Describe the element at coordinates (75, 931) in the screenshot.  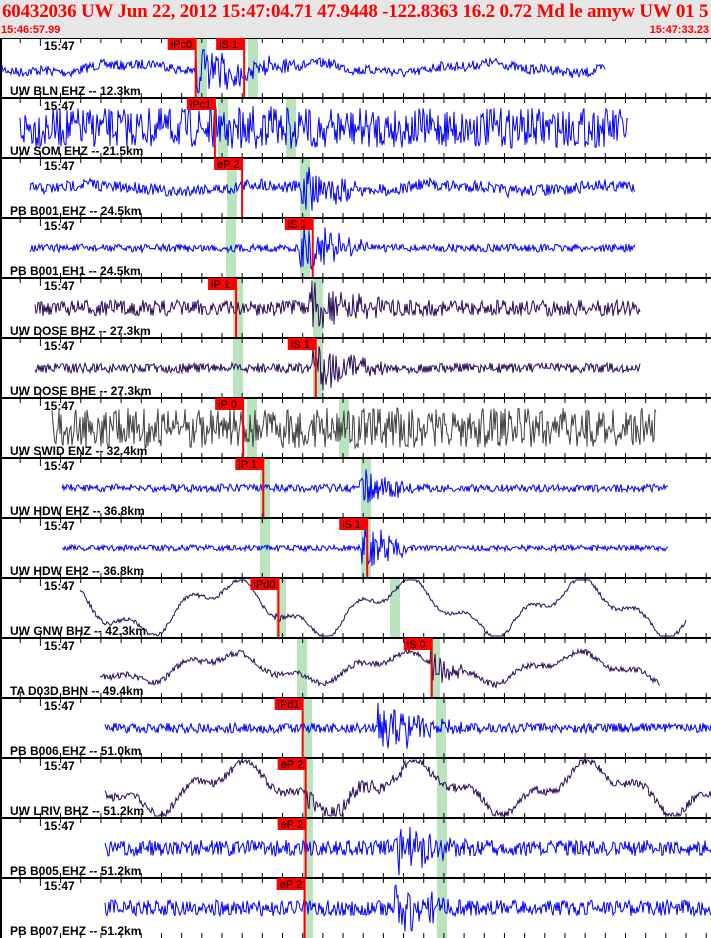
I see `station-label: PB B007 EHZ -- 51.2km` at that location.